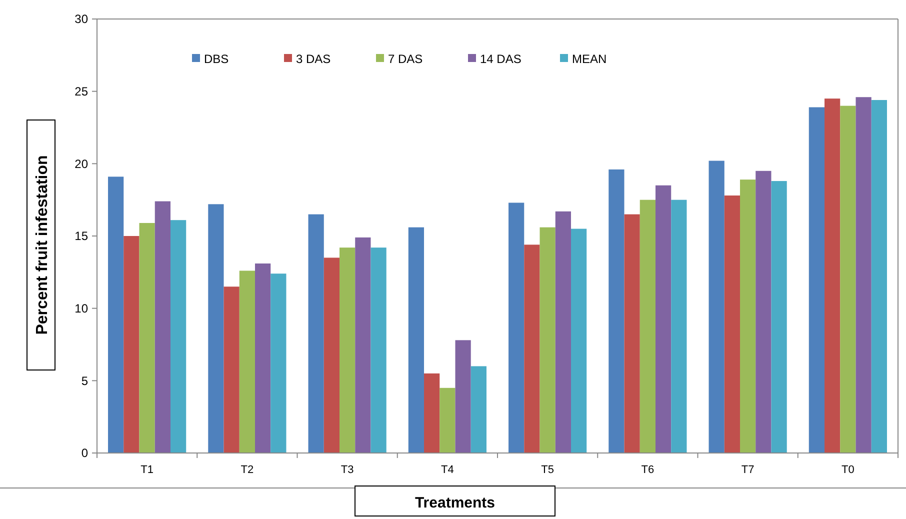 This screenshot has height=519, width=906. What do you see at coordinates (81, 163) in the screenshot?
I see `y-tick-label: 20` at bounding box center [81, 163].